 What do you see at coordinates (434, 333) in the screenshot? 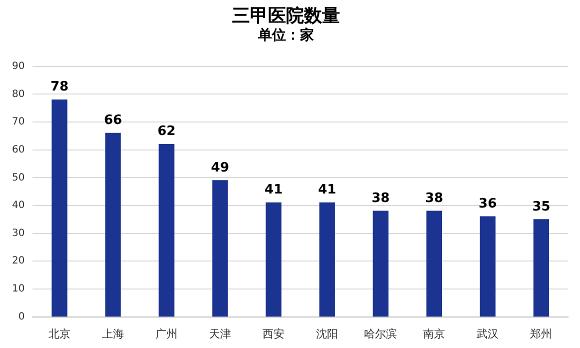
I see `x-tick-label: 南京` at bounding box center [434, 333].